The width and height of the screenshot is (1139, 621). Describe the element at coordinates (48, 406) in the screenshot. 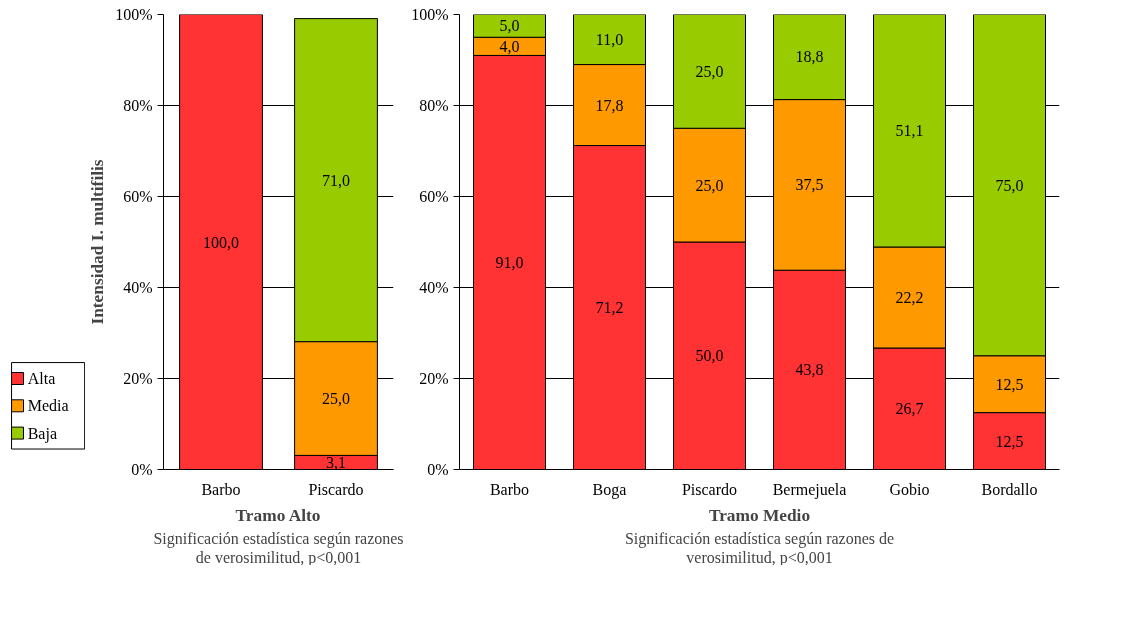

I see `legend-label: Media` at that location.